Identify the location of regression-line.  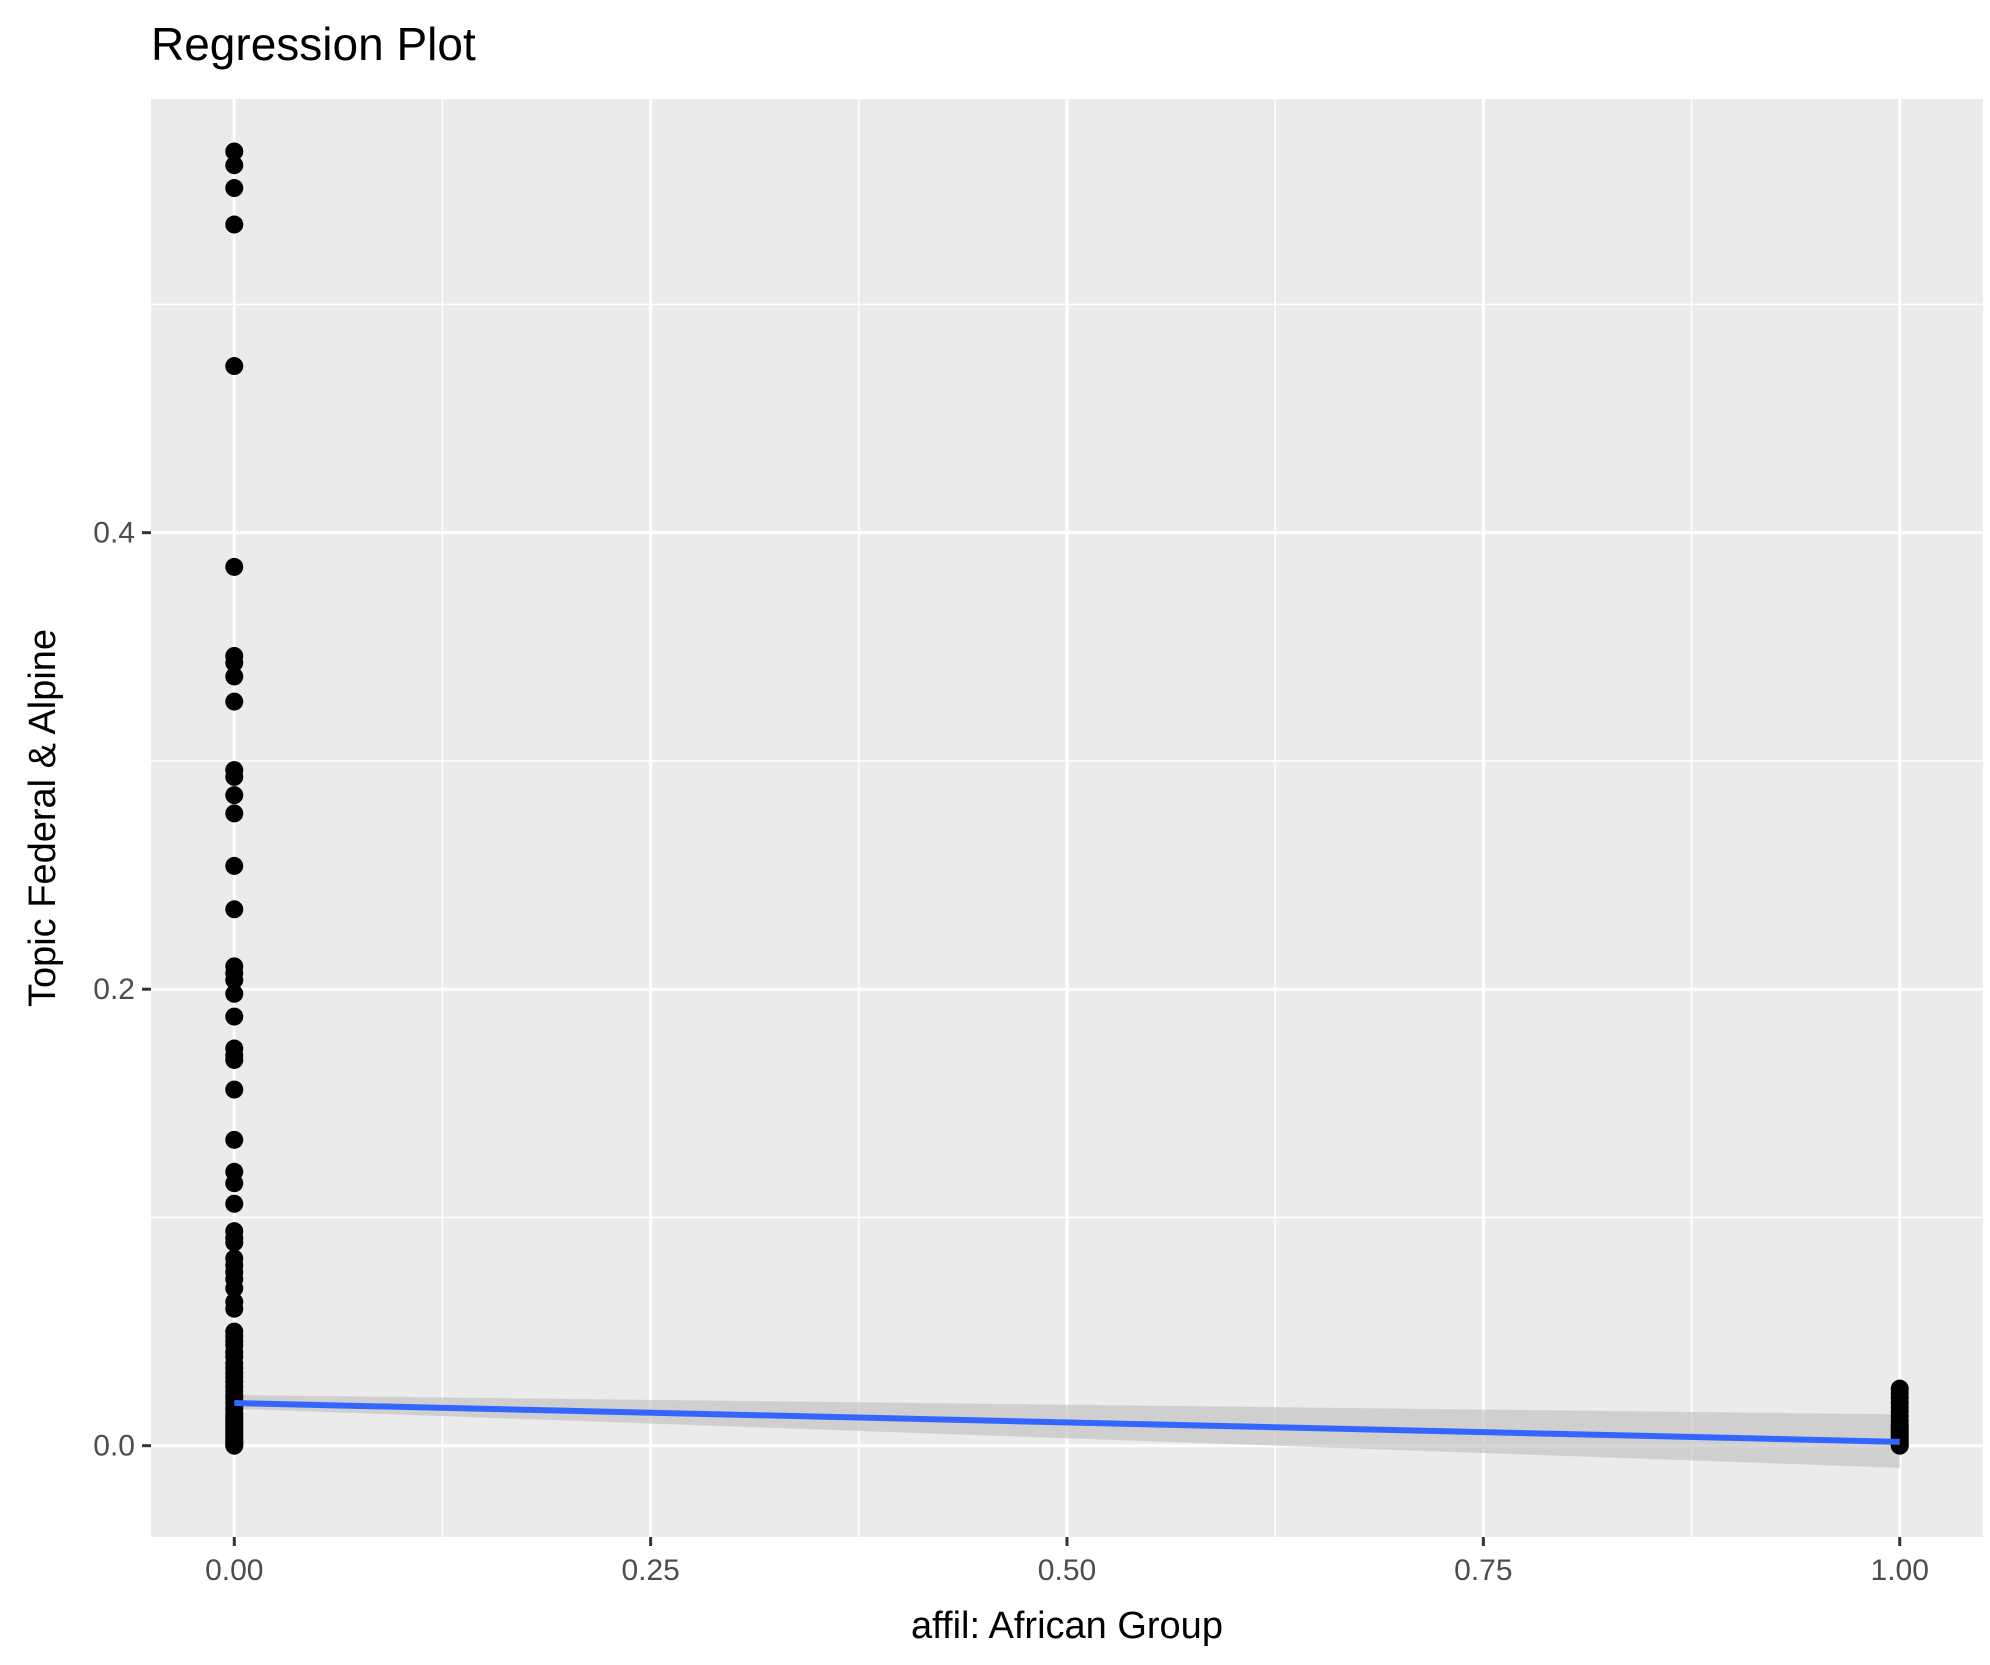
(1067, 1422).